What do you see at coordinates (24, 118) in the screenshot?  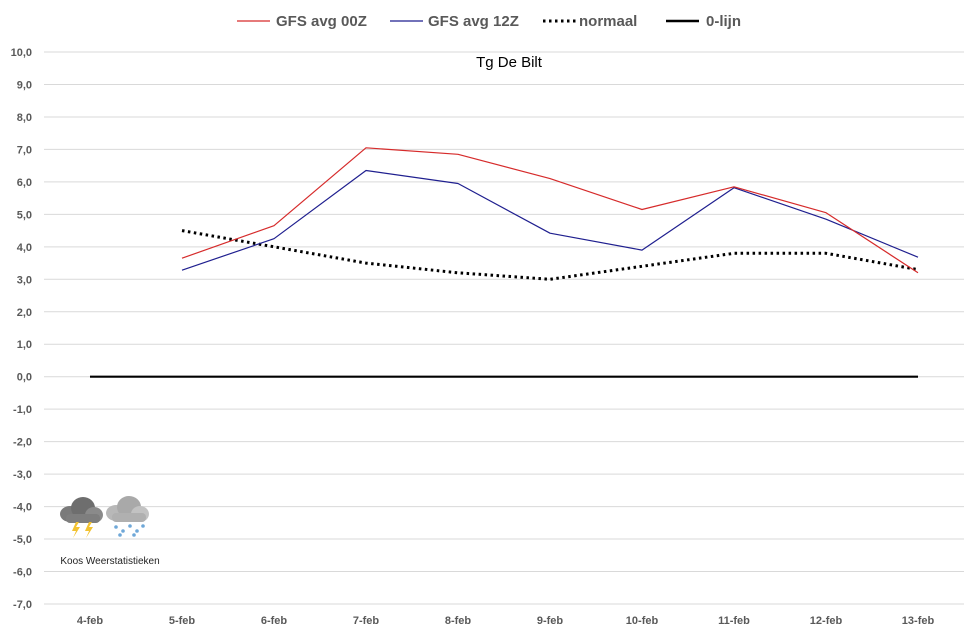 I see `y-tick-label: 8,0` at bounding box center [24, 118].